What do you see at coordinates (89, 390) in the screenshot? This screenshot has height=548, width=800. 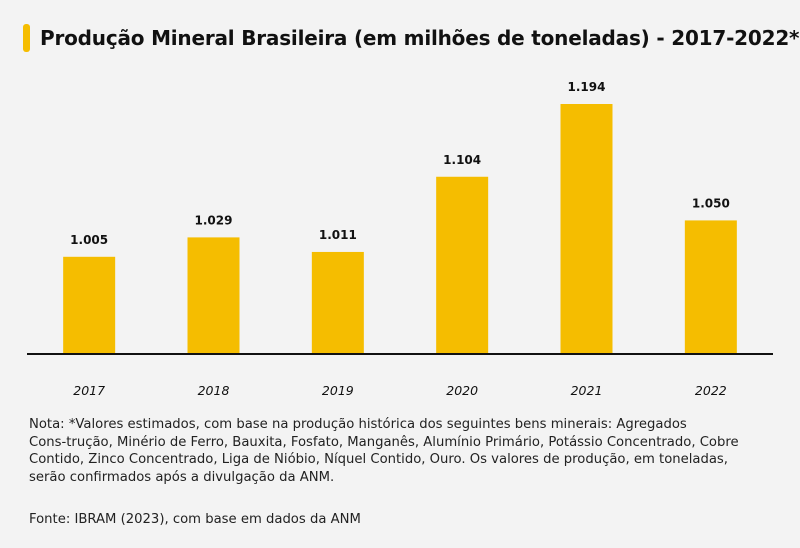 I see `x-tick-label-2017: 2017` at bounding box center [89, 390].